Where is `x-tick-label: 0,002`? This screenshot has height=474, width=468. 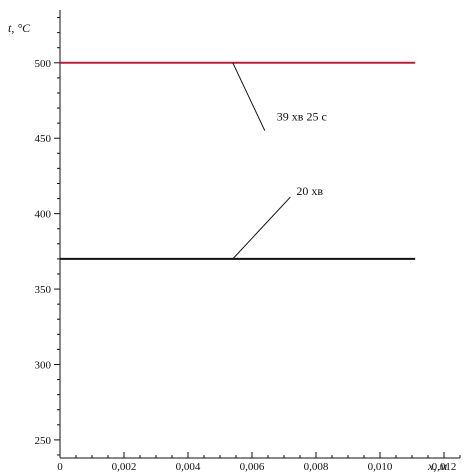 x-tick-label: 0,002 is located at coordinates (124, 467).